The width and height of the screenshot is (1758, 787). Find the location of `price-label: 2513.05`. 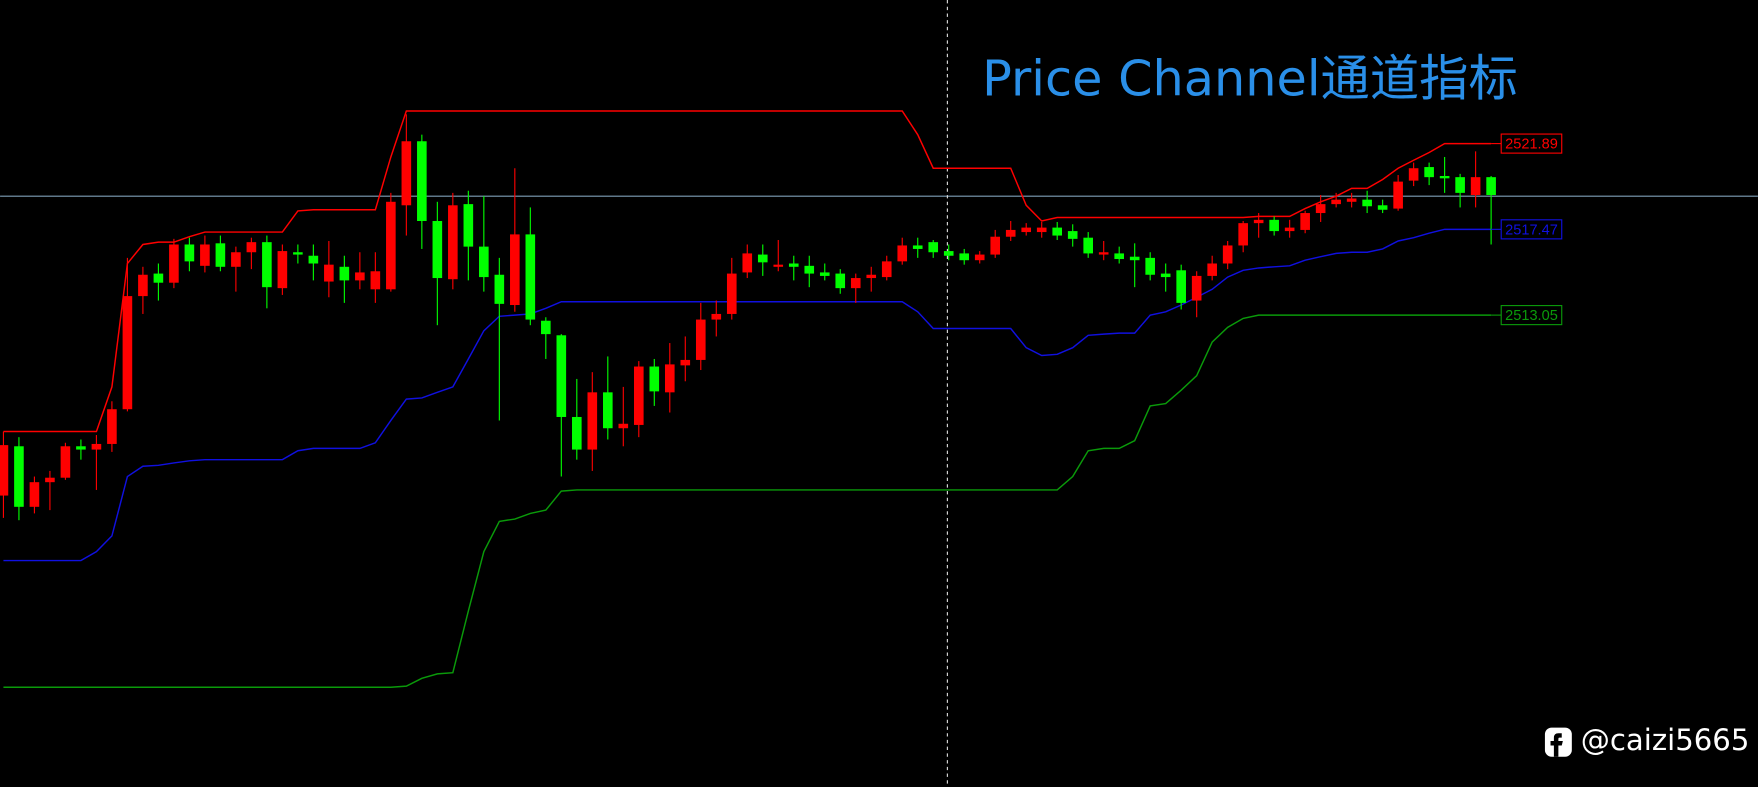

price-label: 2513.05 is located at coordinates (1531, 316).